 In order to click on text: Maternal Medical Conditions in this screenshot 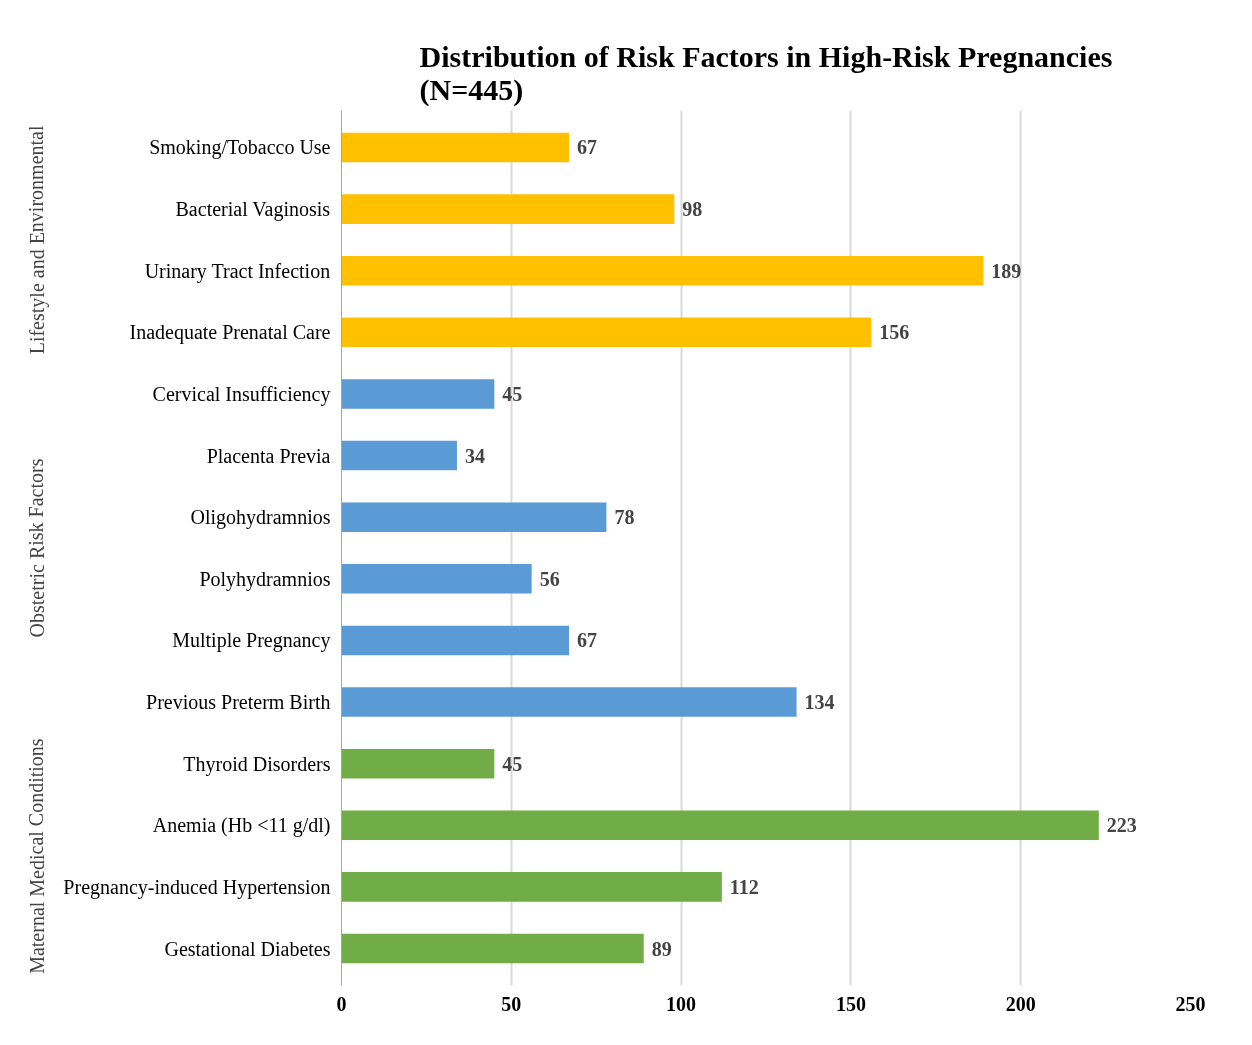, I will do `click(36, 856)`.